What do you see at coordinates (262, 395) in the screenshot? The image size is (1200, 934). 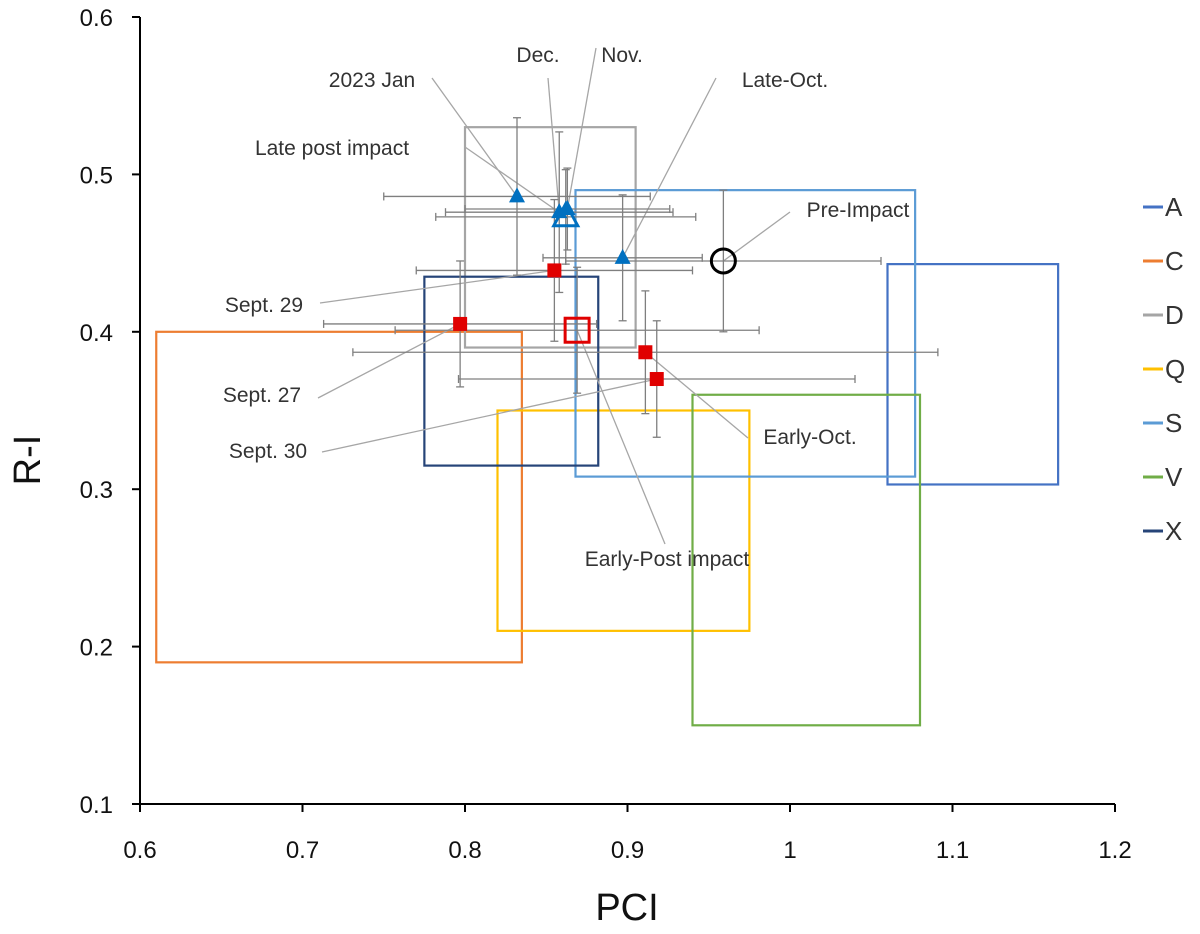 I see `sept-27-annotation-label: Sept. 27` at bounding box center [262, 395].